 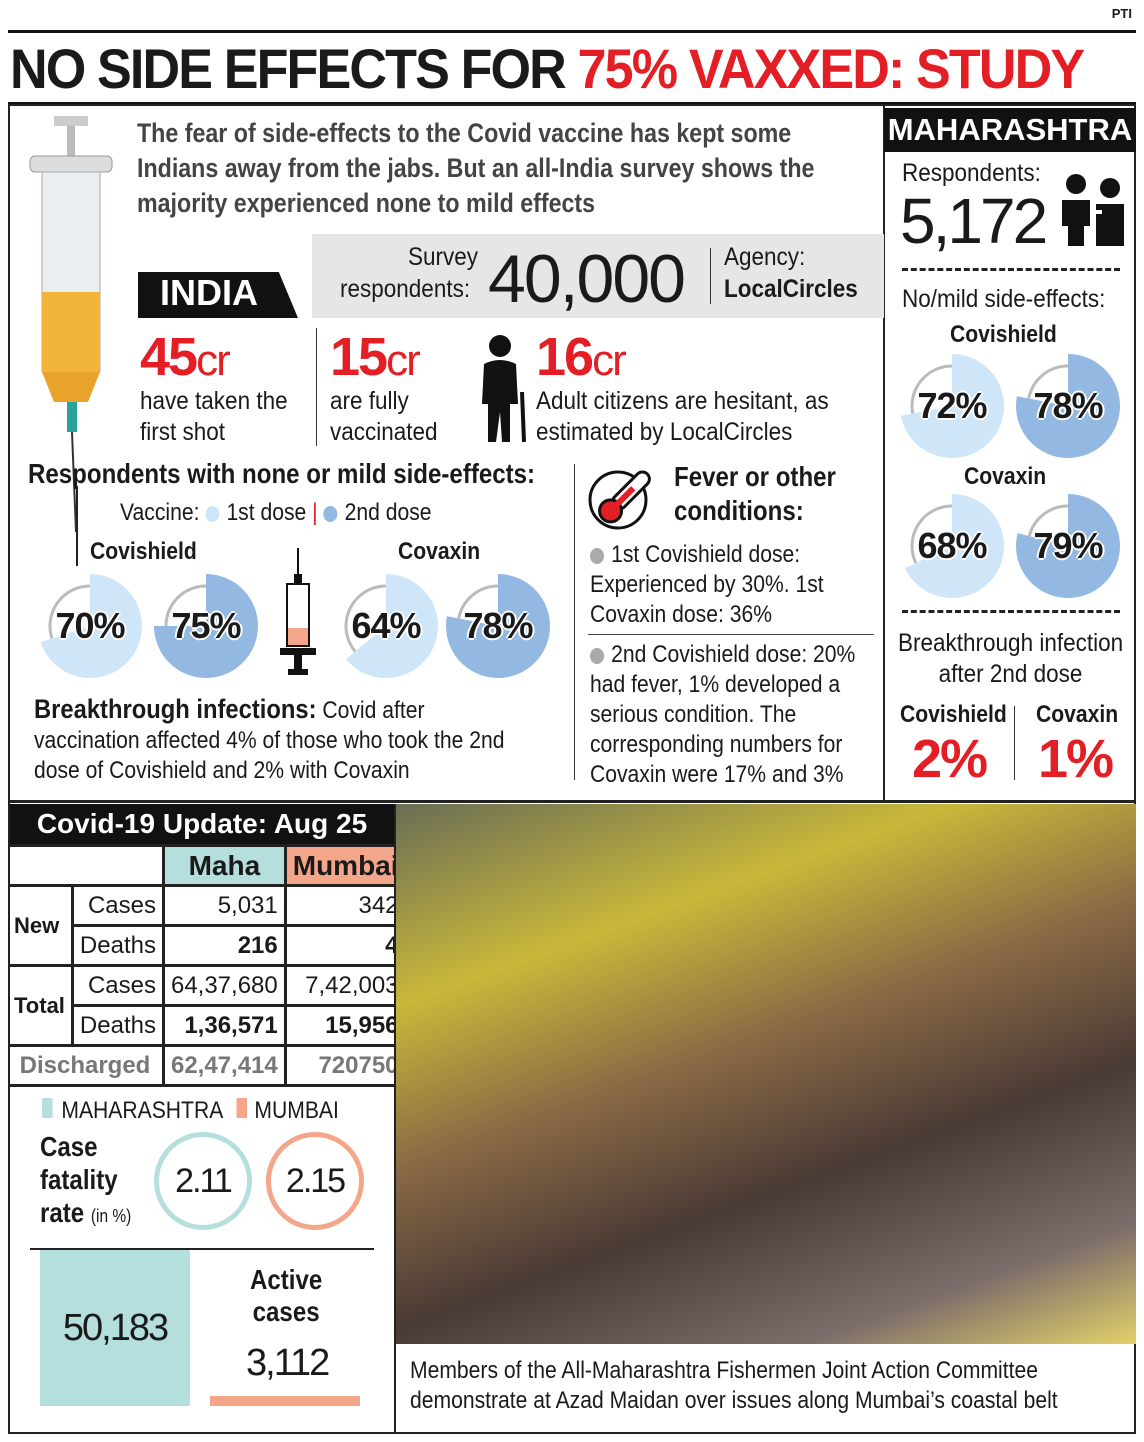 I want to click on pie-covaxin-dose1: 64%, so click(x=386, y=628).